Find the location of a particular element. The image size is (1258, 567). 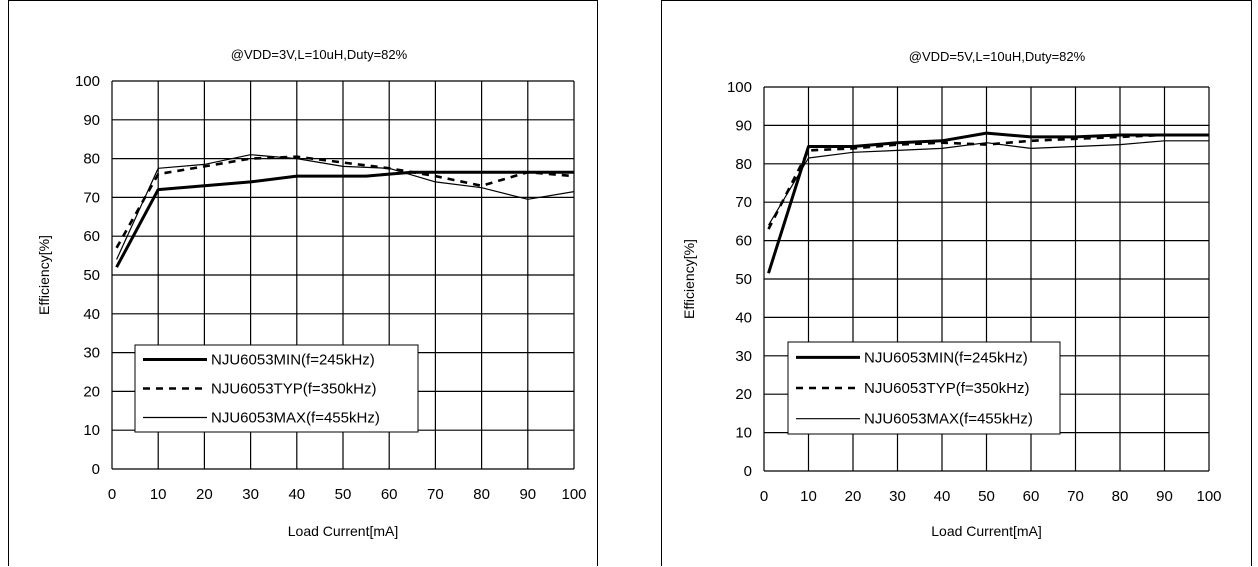

chart-title: @VDD=5V,L=10uH,Duty=82% is located at coordinates (997, 56).